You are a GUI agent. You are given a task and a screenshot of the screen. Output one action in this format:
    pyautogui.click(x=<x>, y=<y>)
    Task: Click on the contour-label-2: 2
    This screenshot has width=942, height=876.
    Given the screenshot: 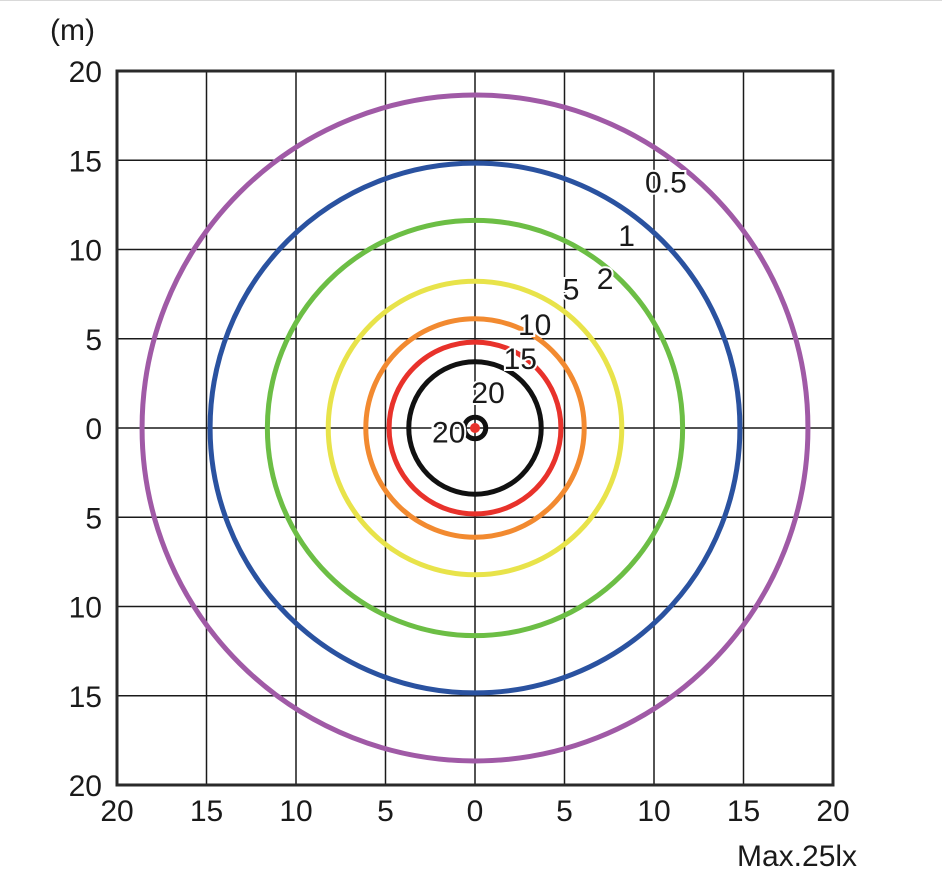 What is the action you would take?
    pyautogui.click(x=605, y=279)
    